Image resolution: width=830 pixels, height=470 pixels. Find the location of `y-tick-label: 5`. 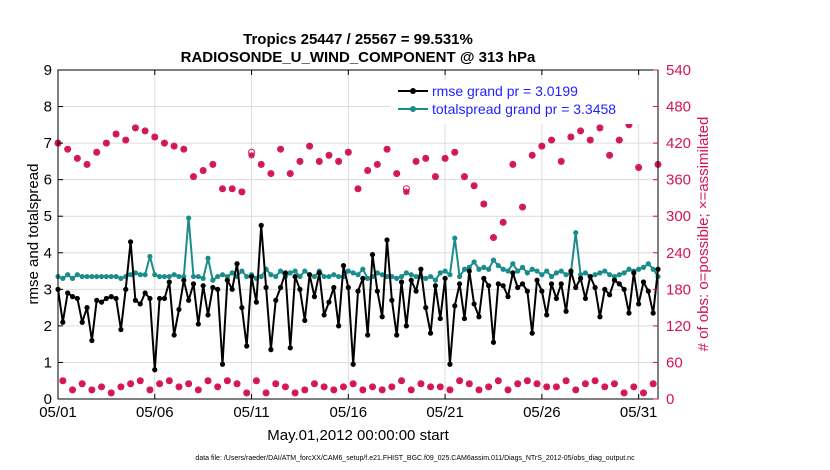

y-tick-label: 5 is located at coordinates (48, 216).